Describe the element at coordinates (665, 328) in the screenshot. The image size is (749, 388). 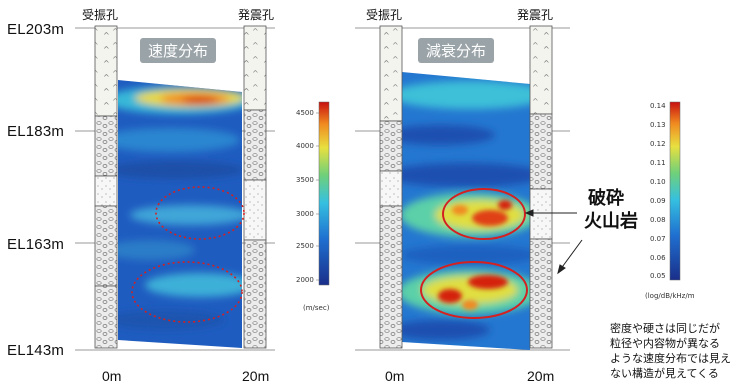
I see `note-line-1: 密度や硬さは同じだが` at that location.